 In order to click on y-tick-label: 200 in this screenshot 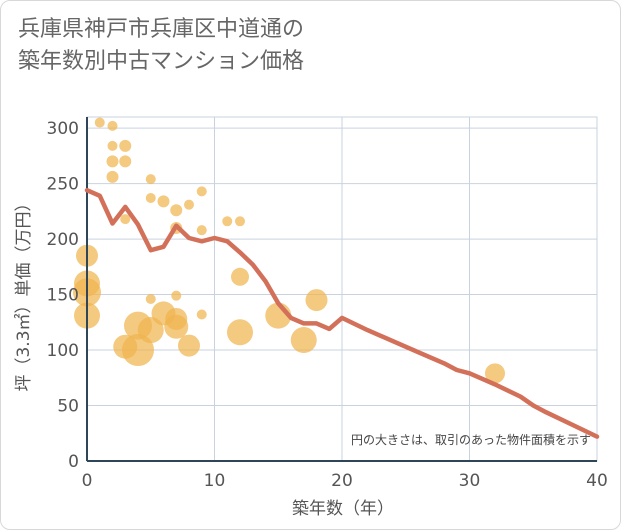, I will do `click(63, 240)`.